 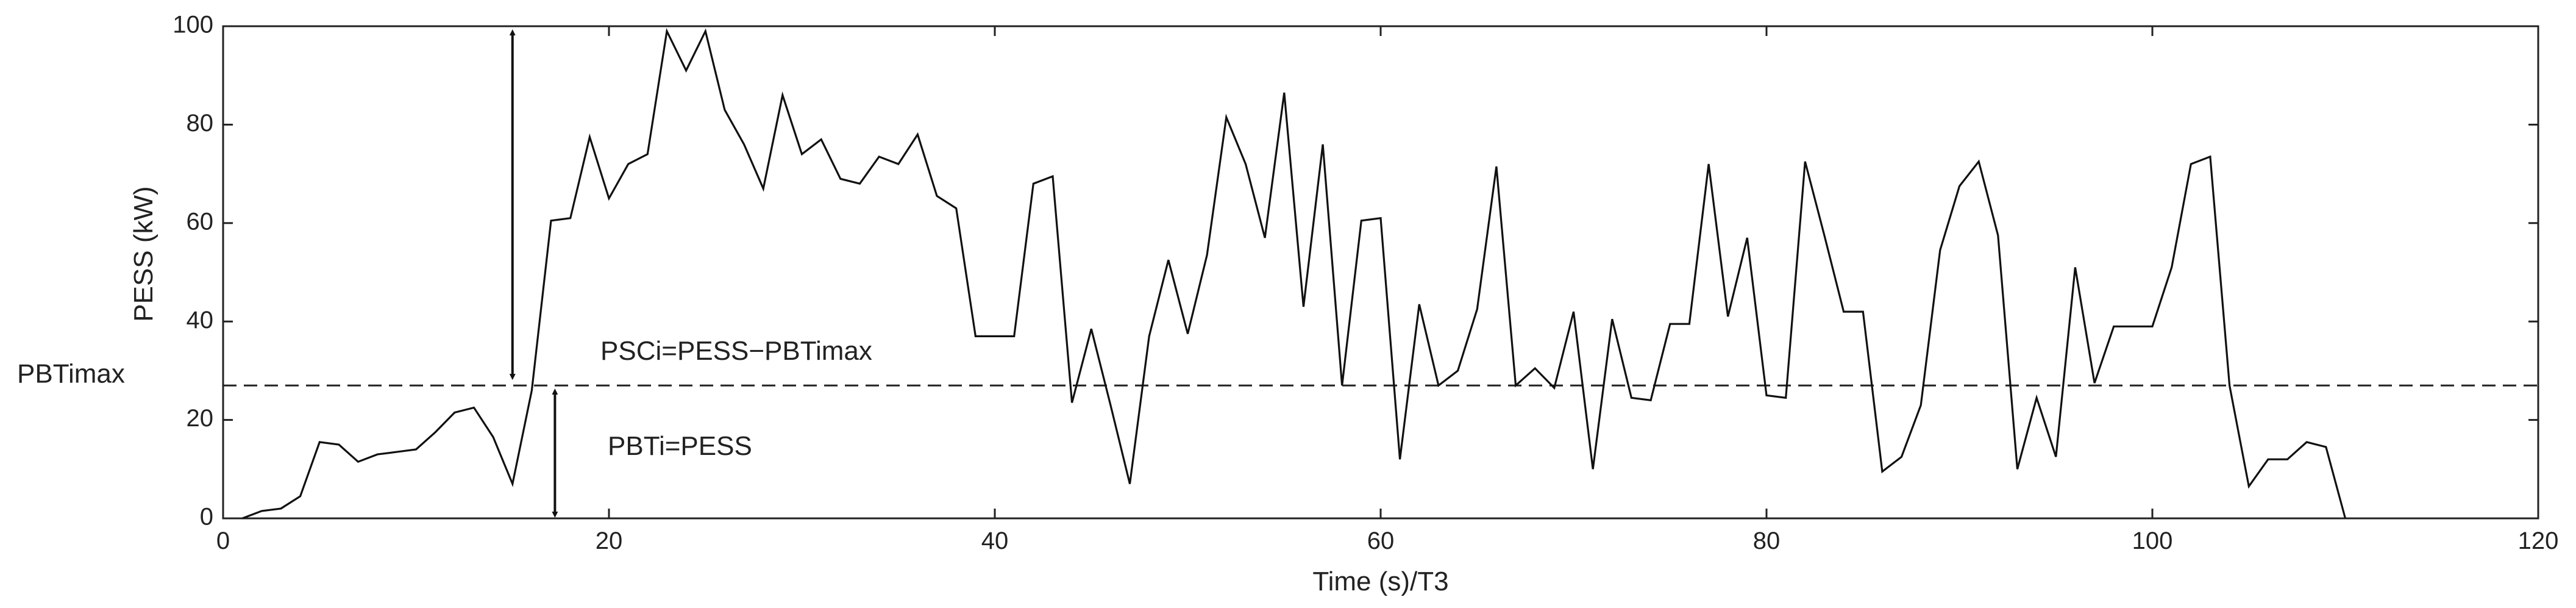 I want to click on y-tick-label: 100, so click(x=193, y=25).